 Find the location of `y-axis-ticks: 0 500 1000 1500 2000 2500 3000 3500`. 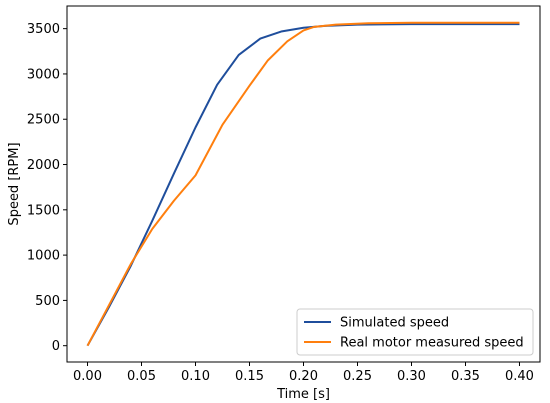

y-axis-ticks: 0 500 1000 1500 2000 2500 3000 3500 is located at coordinates (47, 188).